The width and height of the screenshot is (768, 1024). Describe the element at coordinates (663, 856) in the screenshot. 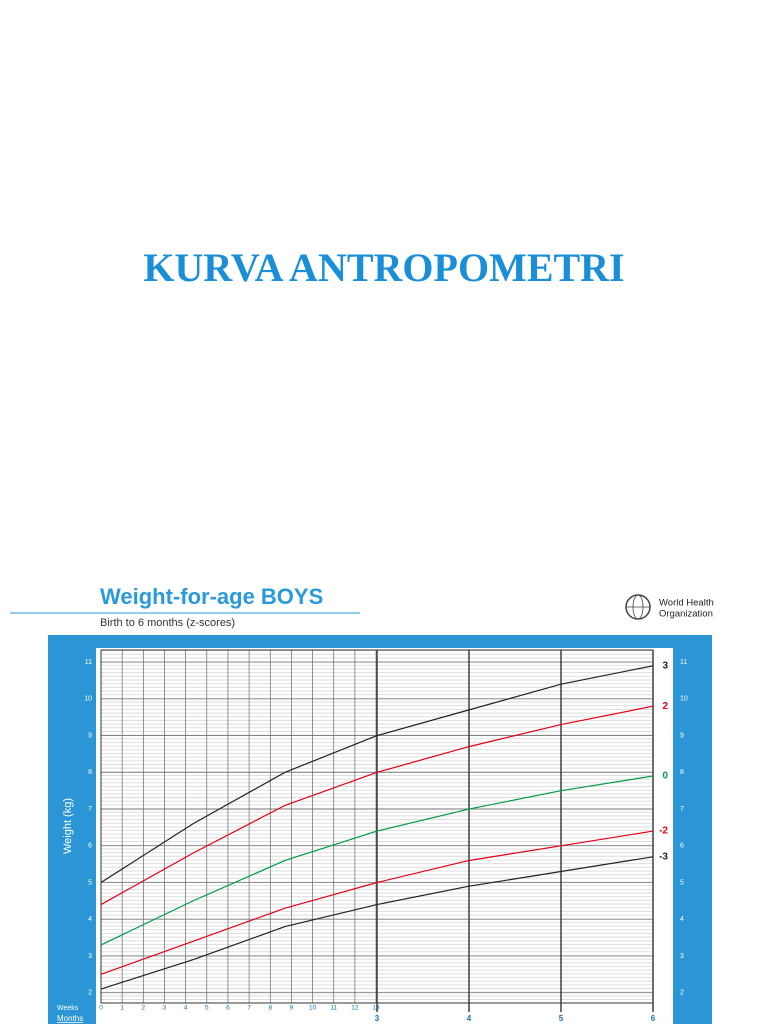

I see `series-label: -3` at that location.